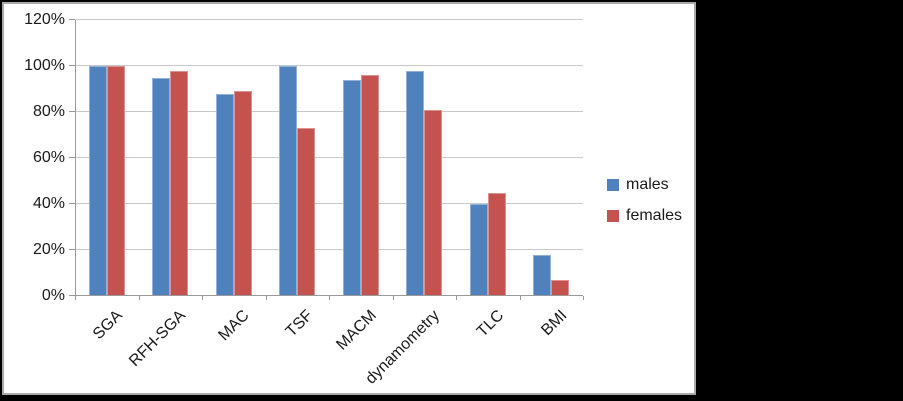 The height and width of the screenshot is (401, 903). What do you see at coordinates (53, 295) in the screenshot?
I see `y-axis-label-0%: 0%` at bounding box center [53, 295].